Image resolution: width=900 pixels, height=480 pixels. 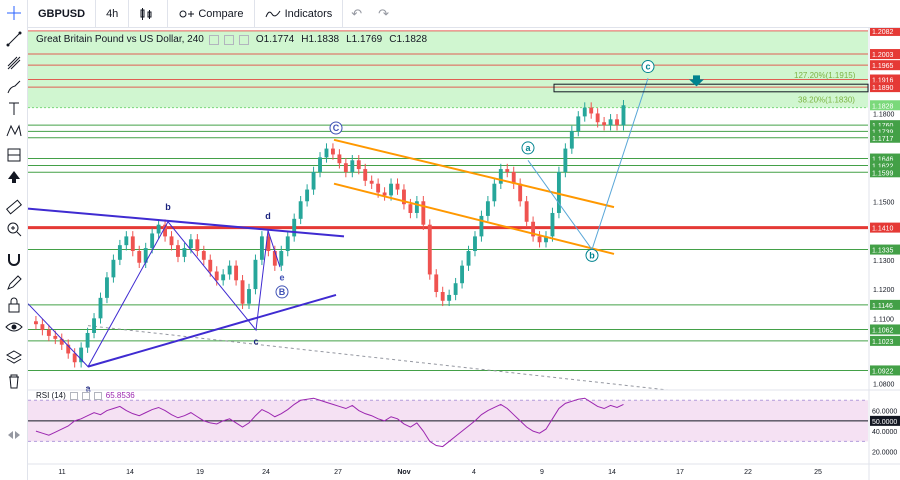 I want to click on lock-icon, so click(x=14, y=305).